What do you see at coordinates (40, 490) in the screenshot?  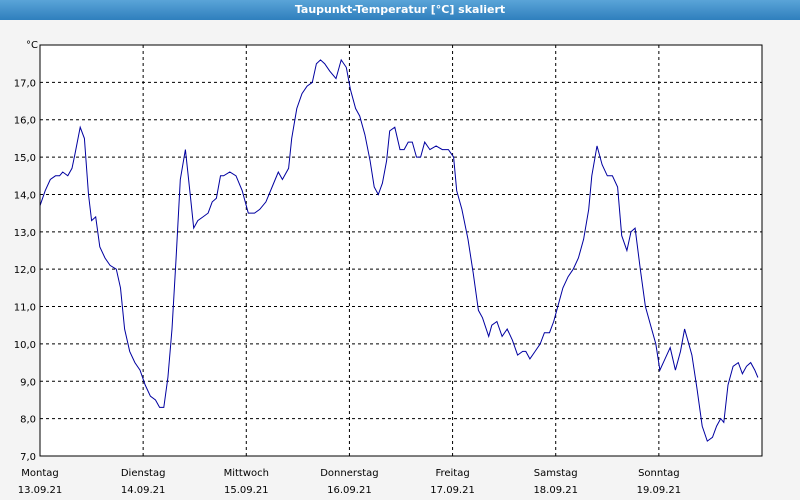 I see `x-tick-date: 13.09.21` at bounding box center [40, 490].